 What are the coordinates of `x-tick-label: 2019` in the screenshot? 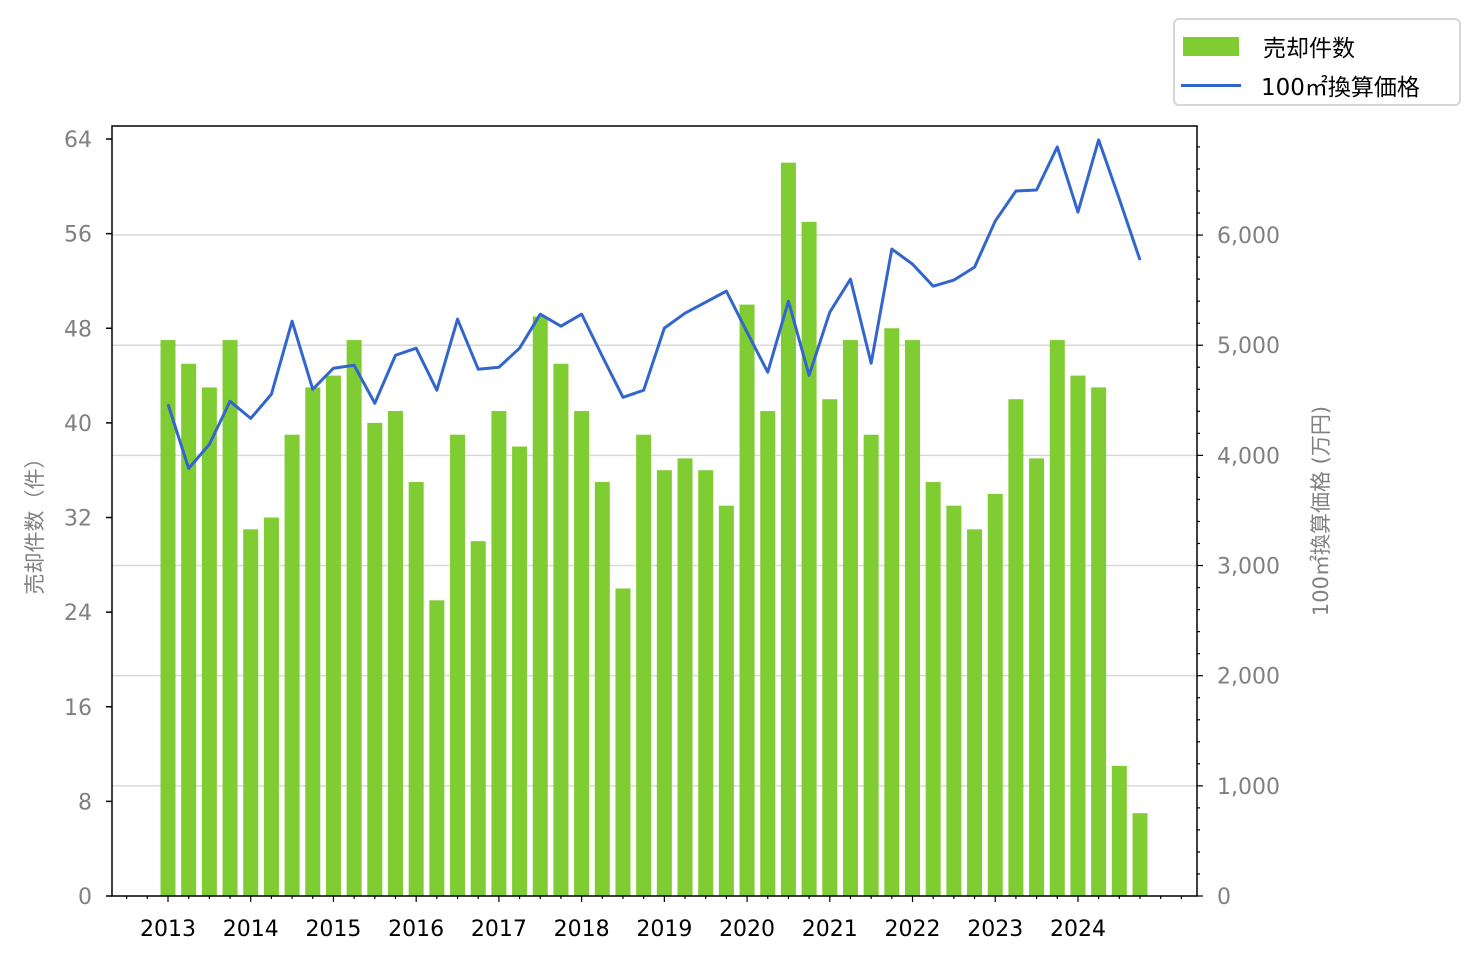 It's located at (664, 929).